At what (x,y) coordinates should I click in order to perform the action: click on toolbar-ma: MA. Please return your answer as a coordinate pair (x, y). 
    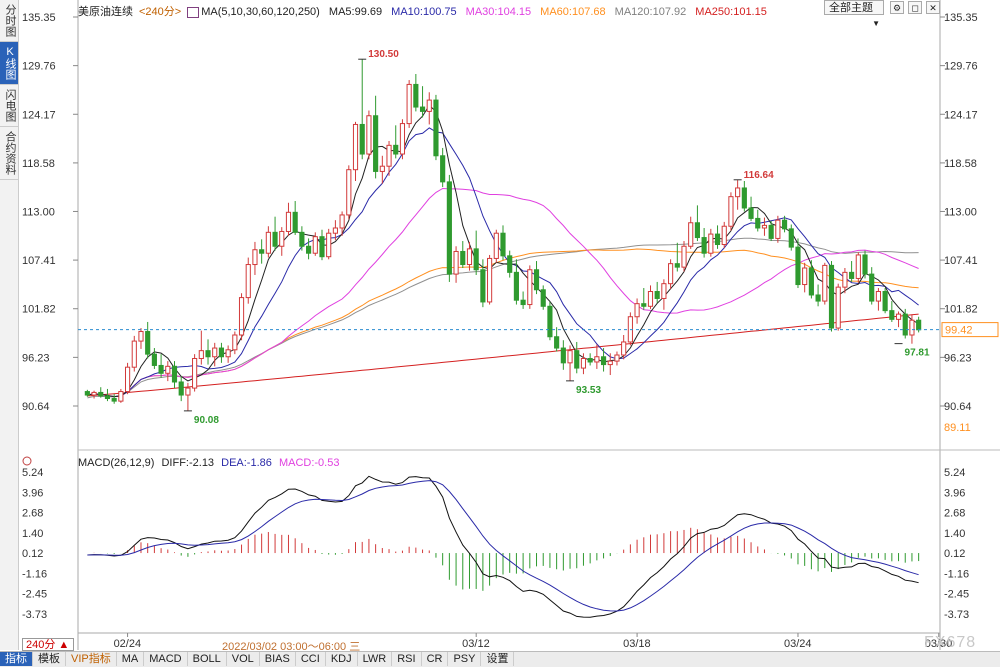
    Looking at the image, I should click on (131, 659).